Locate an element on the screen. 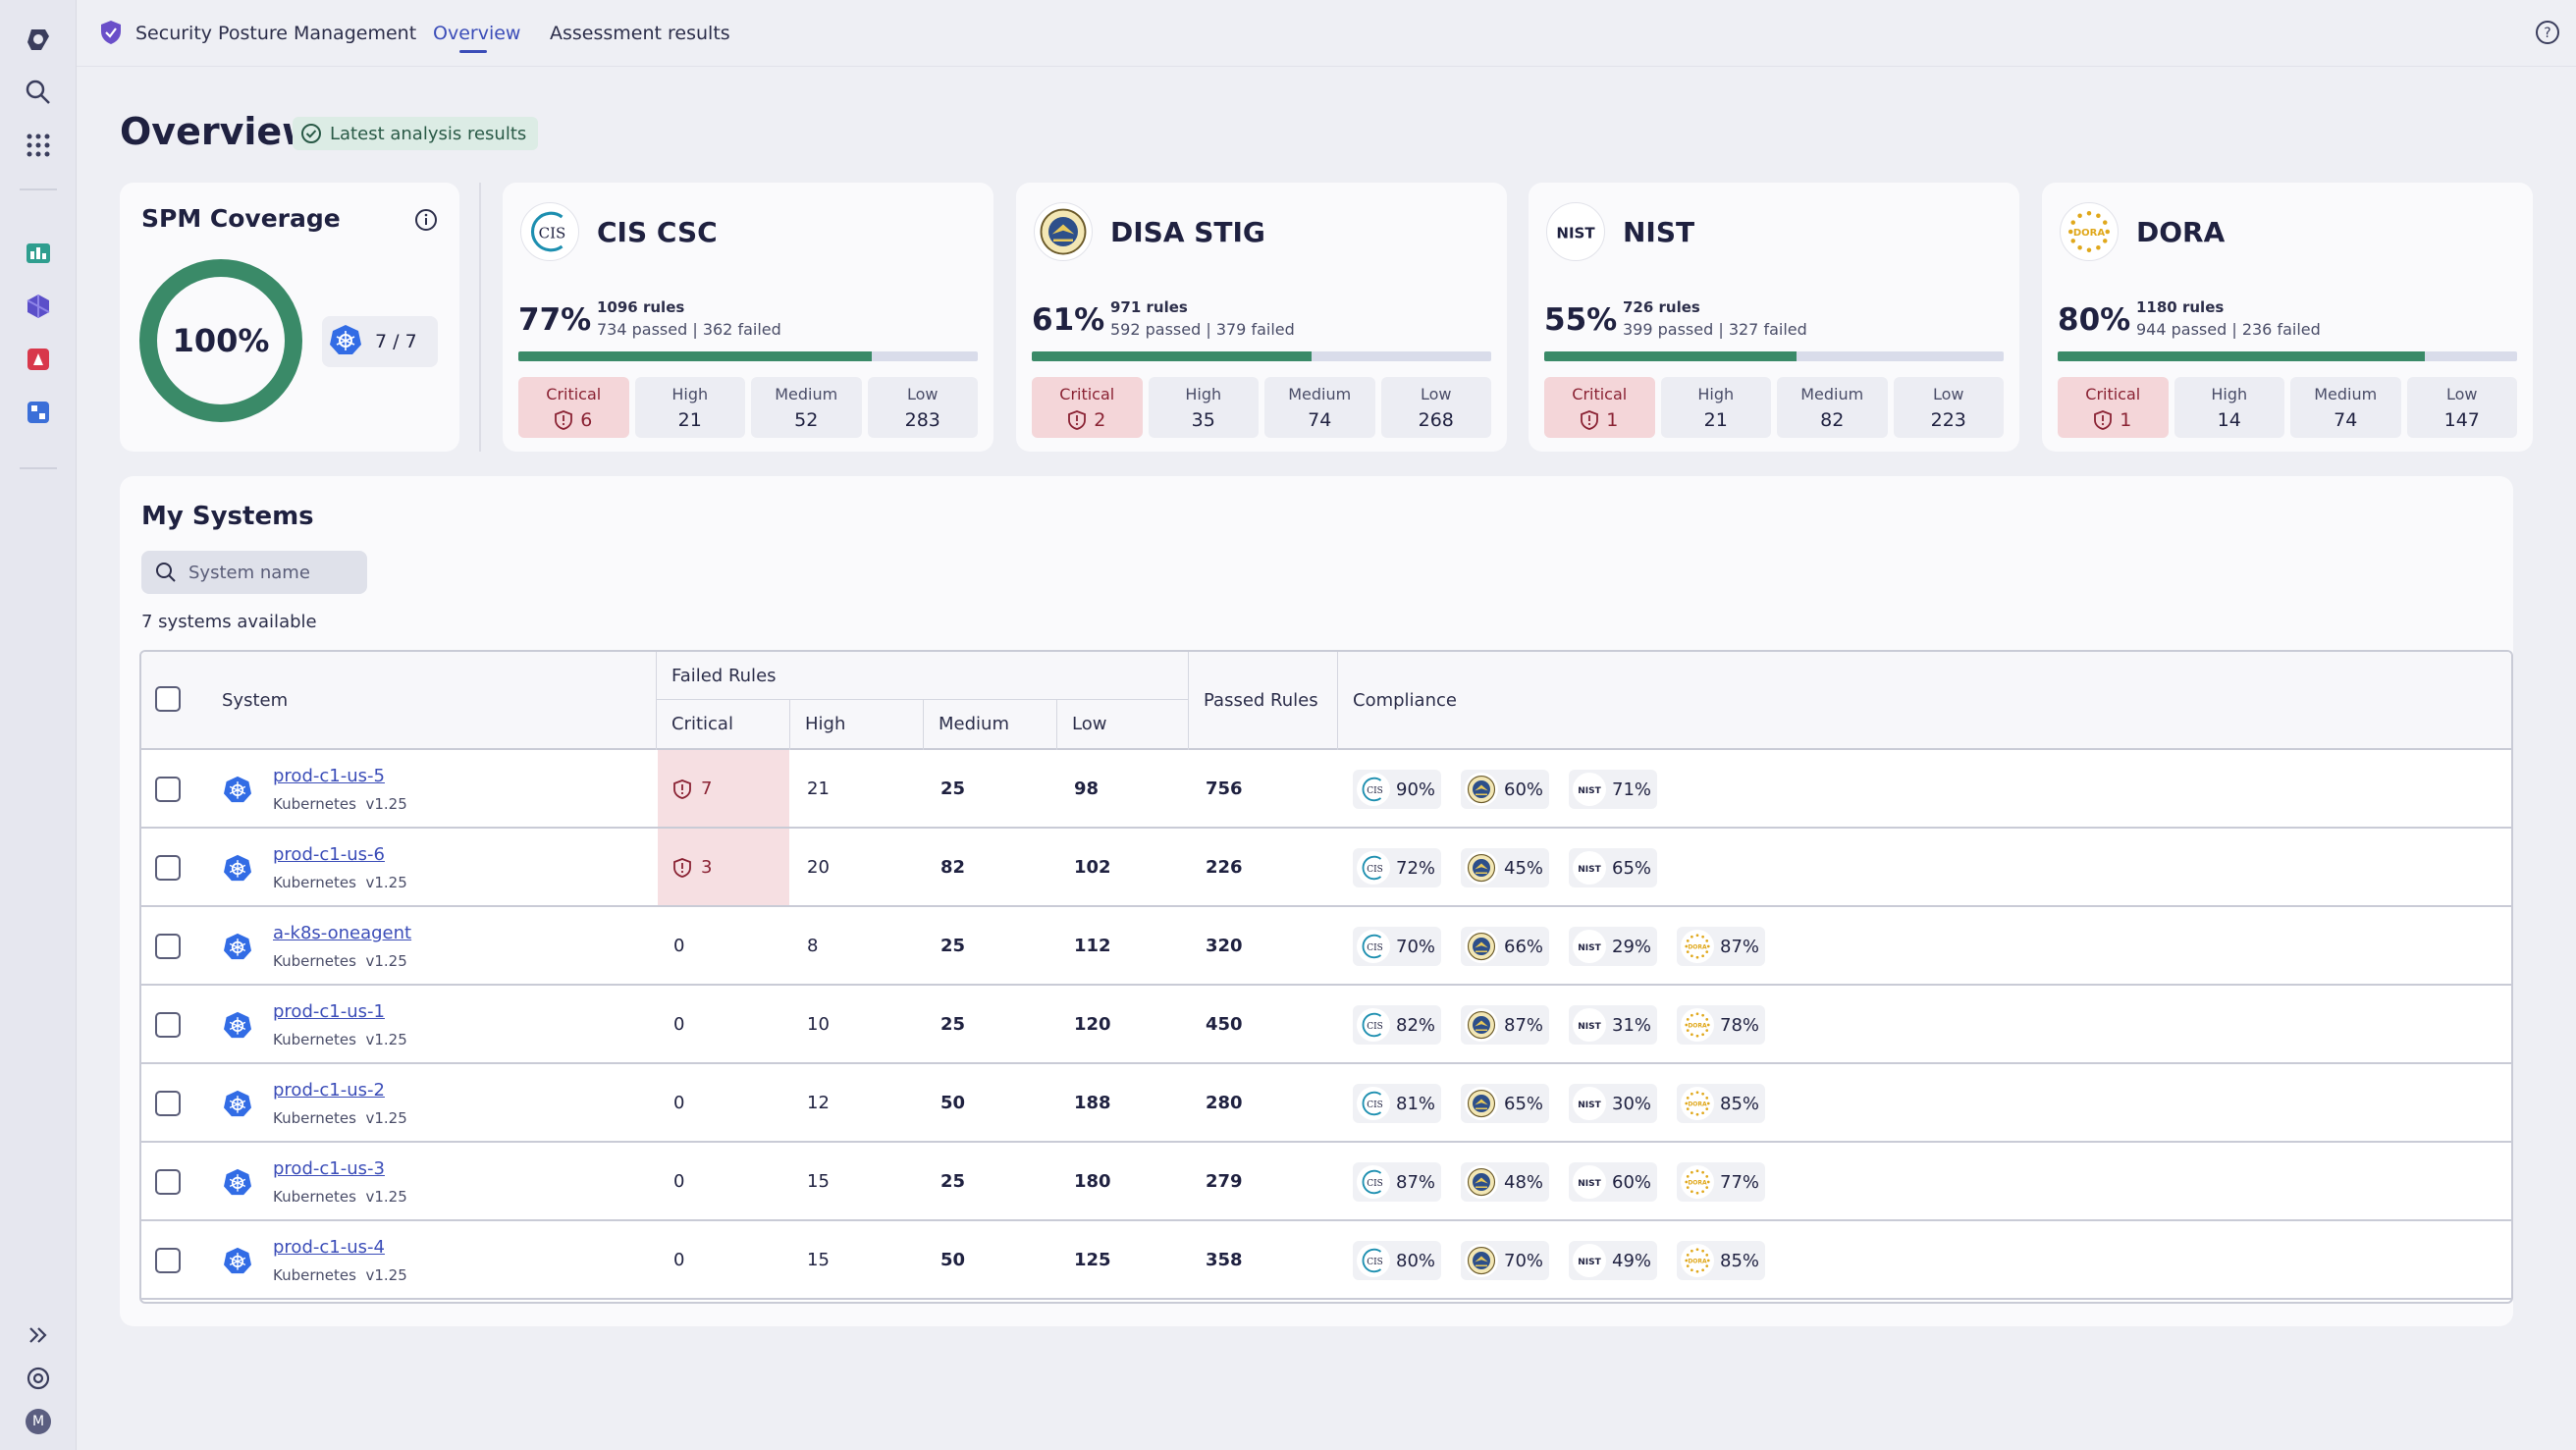 The height and width of the screenshot is (1450, 2576). system-name-link: a-k8s-oneagent is located at coordinates (342, 933).